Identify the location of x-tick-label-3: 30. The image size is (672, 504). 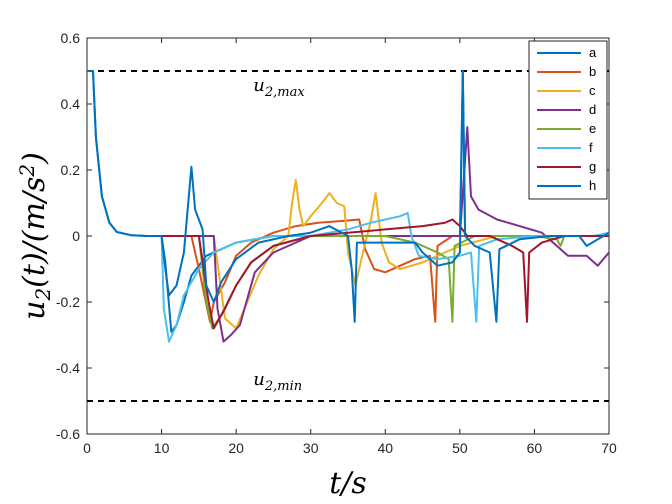
(311, 448).